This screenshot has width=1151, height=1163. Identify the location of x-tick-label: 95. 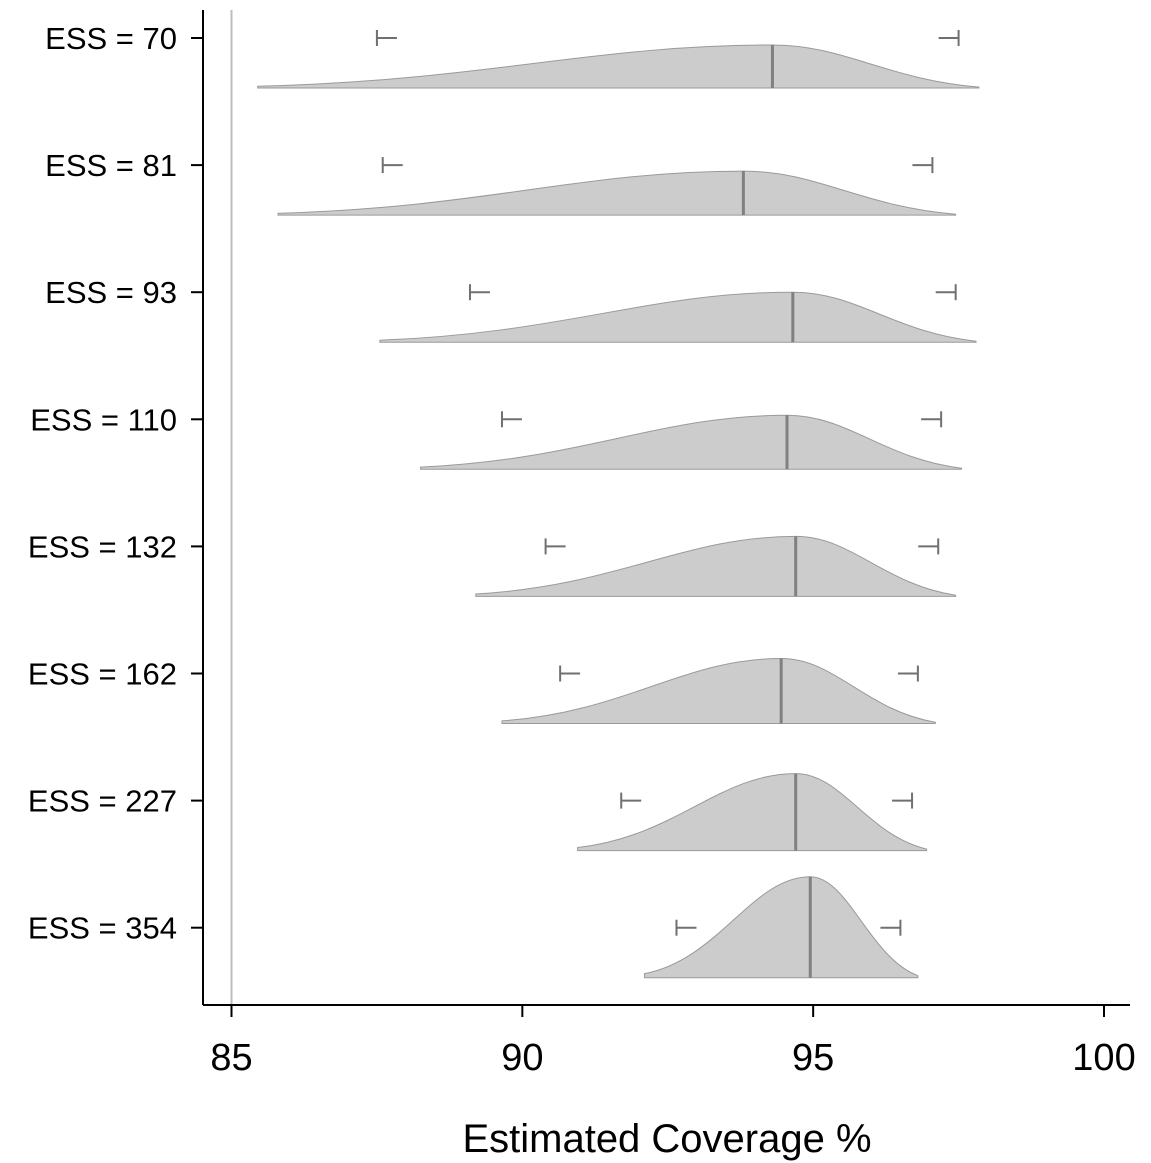
(813, 1058).